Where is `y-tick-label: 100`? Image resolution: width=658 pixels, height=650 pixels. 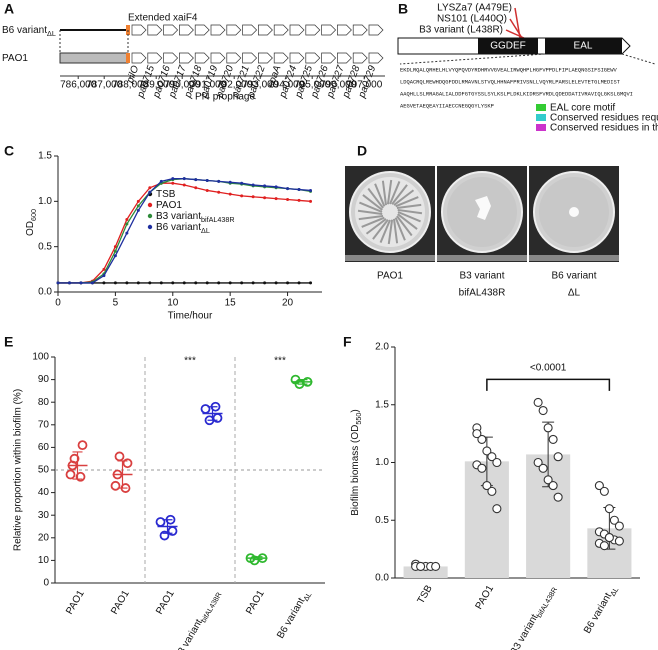 y-tick-label: 100 is located at coordinates (40, 357).